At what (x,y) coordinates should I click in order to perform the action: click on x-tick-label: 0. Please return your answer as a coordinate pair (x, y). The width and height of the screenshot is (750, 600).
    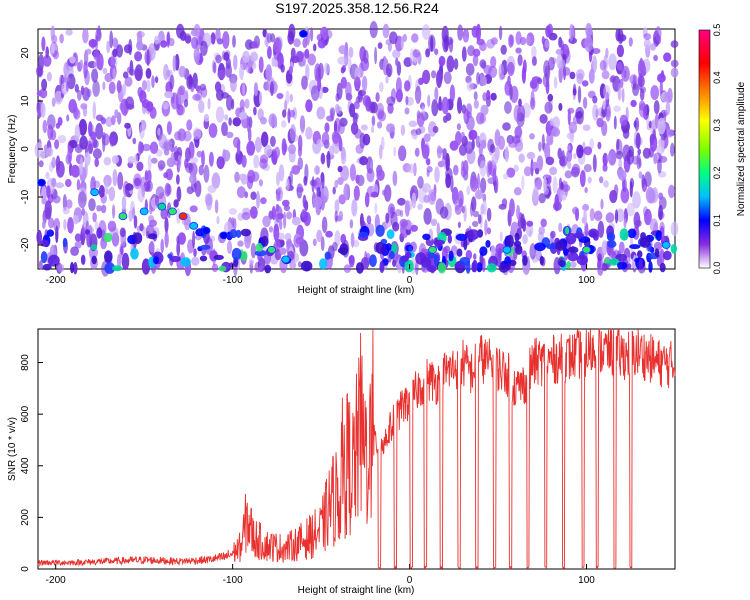
    Looking at the image, I should click on (410, 580).